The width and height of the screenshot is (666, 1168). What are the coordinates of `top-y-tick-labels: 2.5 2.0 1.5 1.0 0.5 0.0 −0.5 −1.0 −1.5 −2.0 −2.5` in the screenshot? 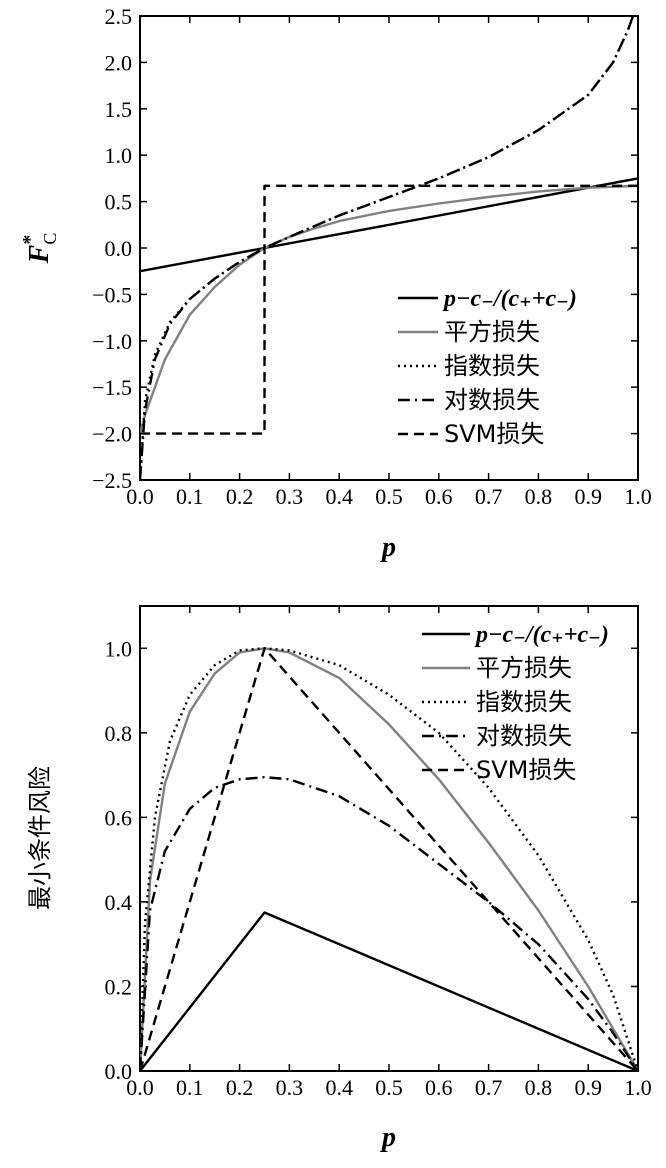 It's located at (112, 248).